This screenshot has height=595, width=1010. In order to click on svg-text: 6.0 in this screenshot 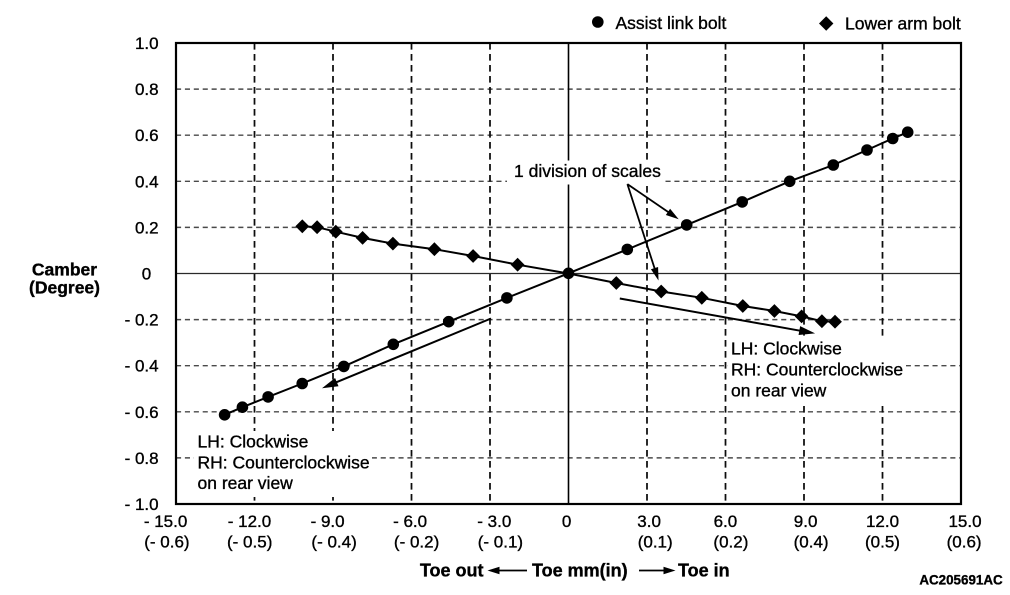, I will do `click(726, 521)`.